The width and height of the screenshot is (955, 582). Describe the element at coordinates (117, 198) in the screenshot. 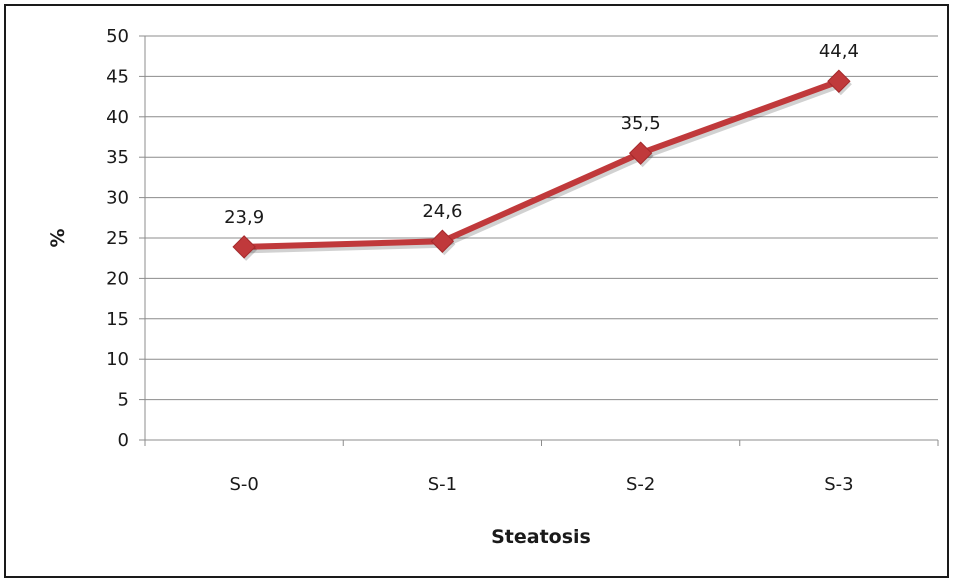

I see `y-tick-label: 30` at that location.